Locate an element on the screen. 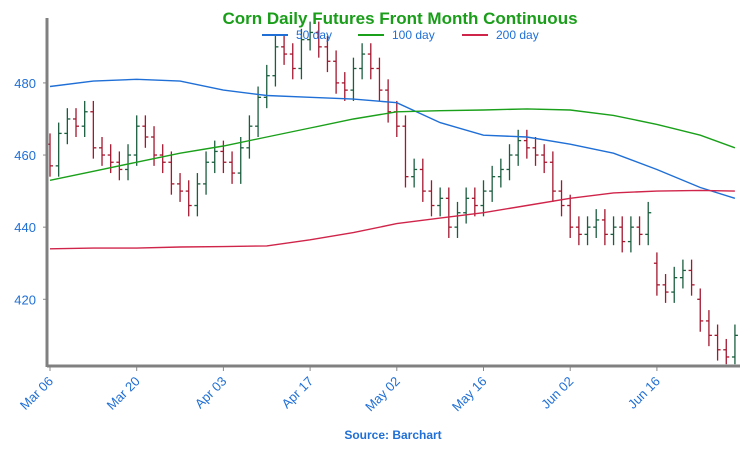  source: Source: Barchart is located at coordinates (392, 435).